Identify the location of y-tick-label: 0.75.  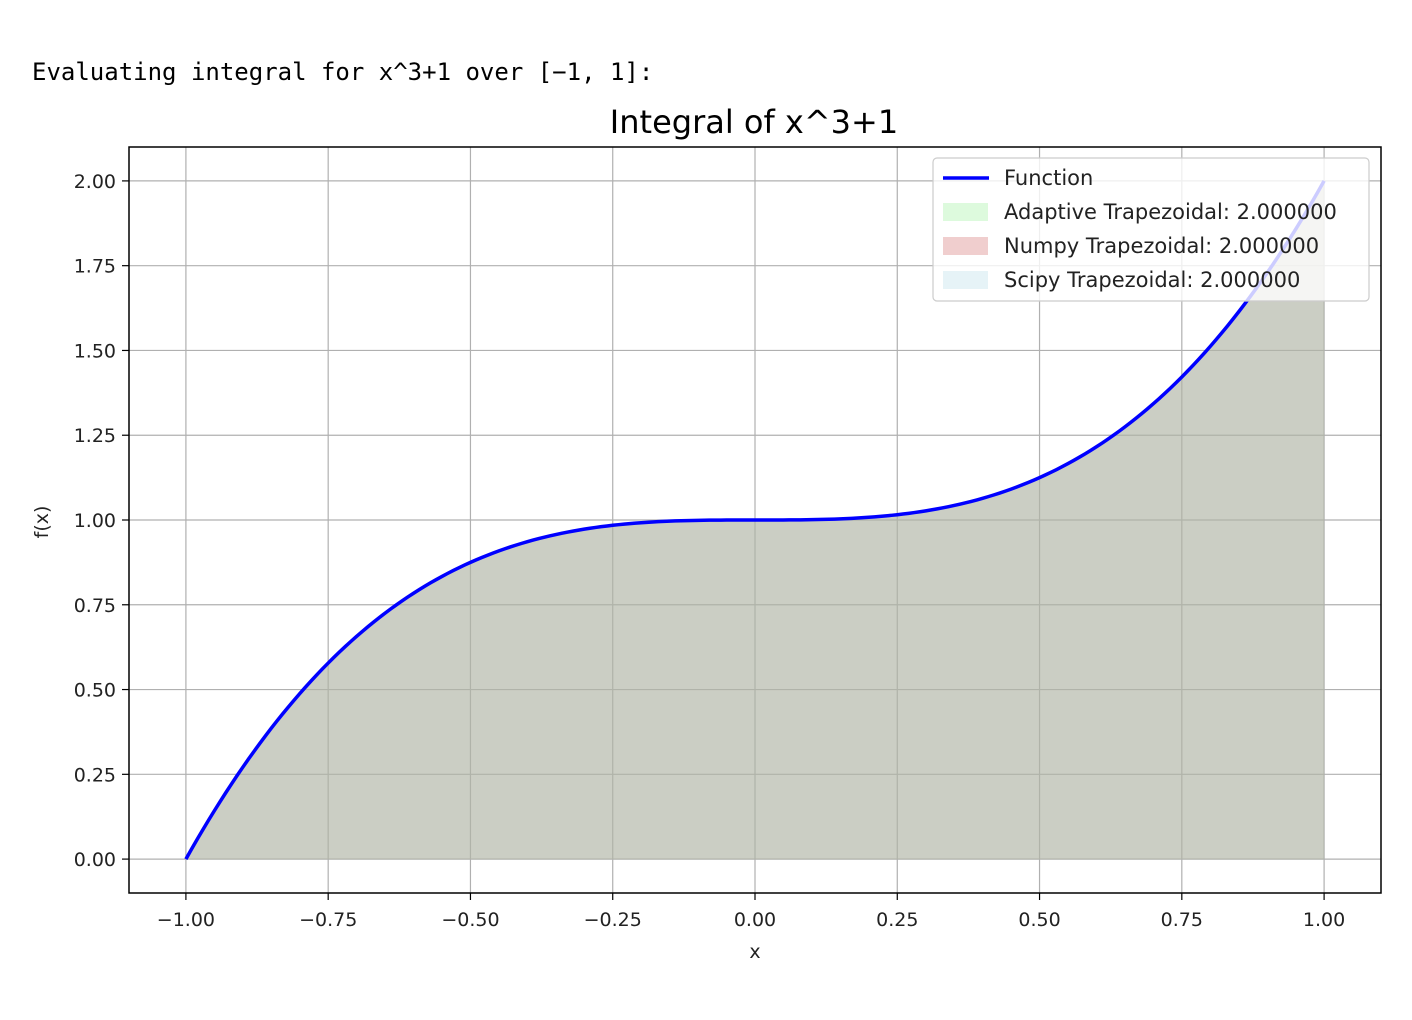
(95, 606).